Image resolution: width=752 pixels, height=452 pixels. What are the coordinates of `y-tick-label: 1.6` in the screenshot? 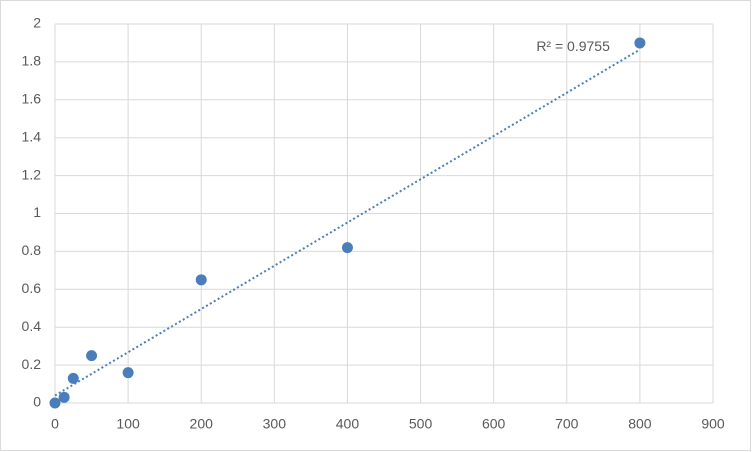 It's located at (32, 99).